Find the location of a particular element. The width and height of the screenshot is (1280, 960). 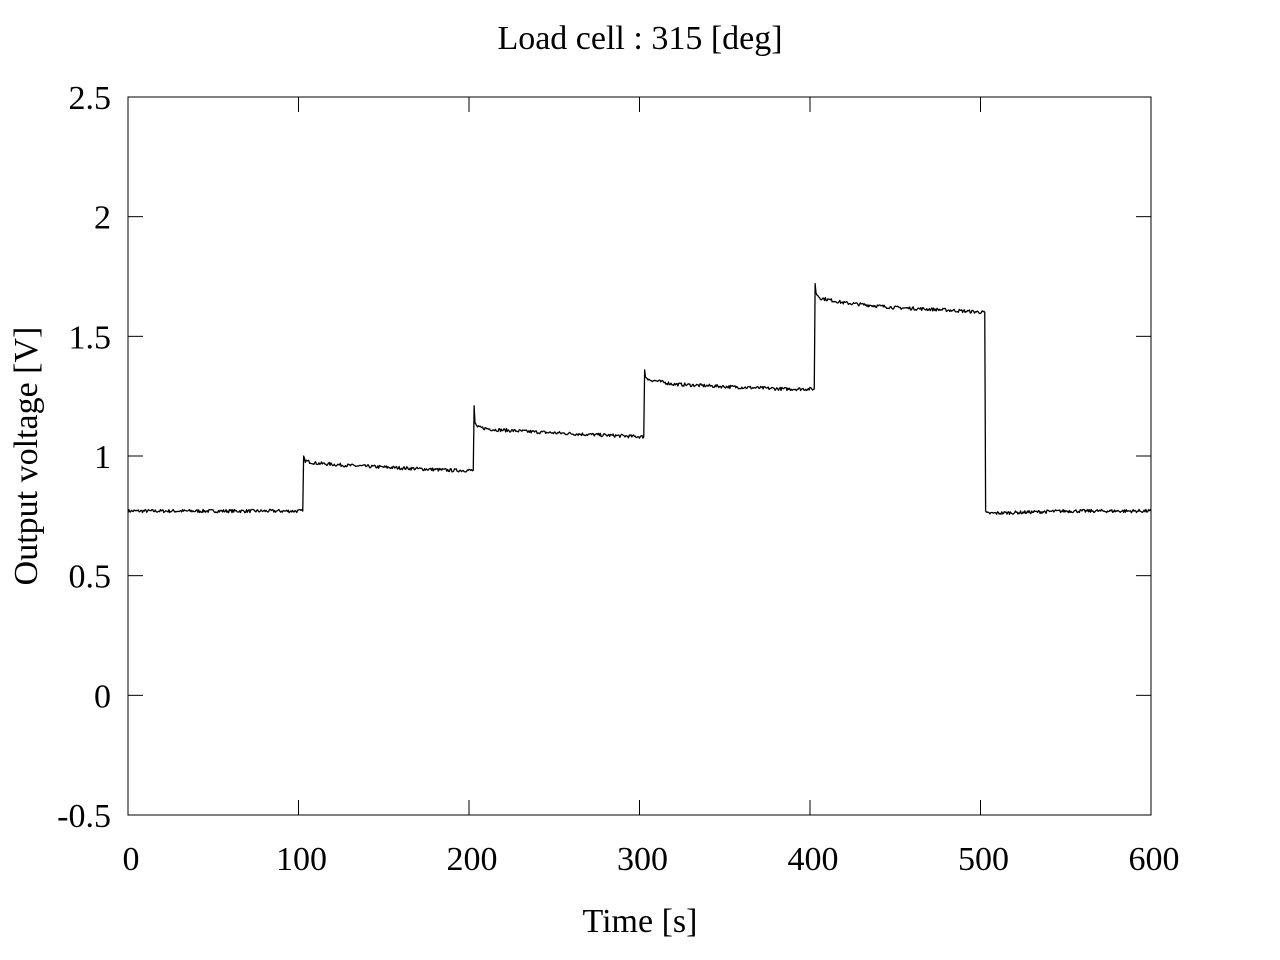

y-tick-label: 1 is located at coordinates (102, 457).